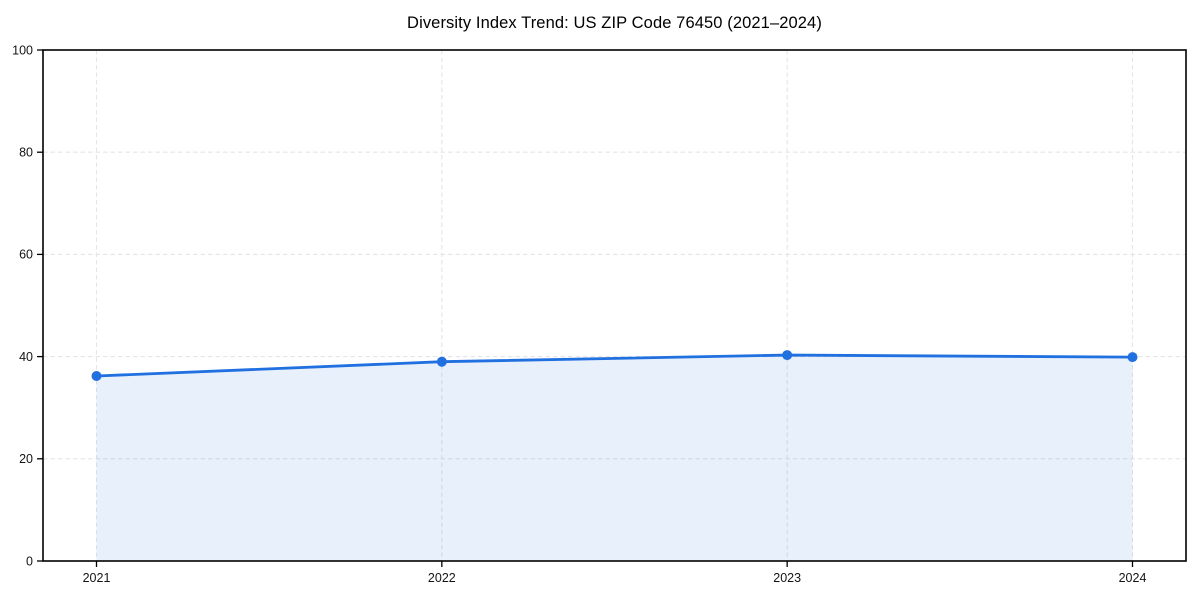  Describe the element at coordinates (26, 357) in the screenshot. I see `y-tick-label: 40` at that location.